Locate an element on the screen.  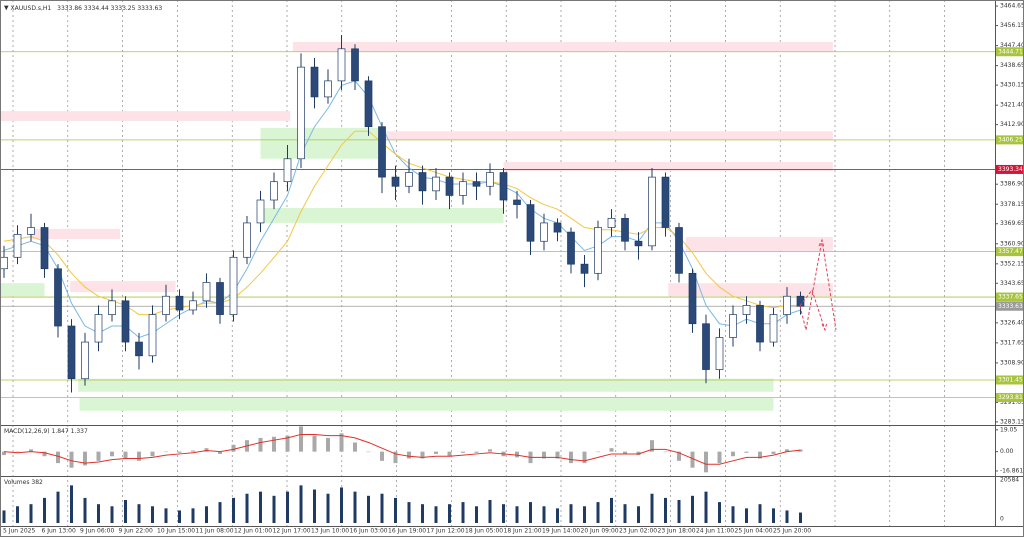
time-label: 25 Jun 20:00 is located at coordinates (792, 531).